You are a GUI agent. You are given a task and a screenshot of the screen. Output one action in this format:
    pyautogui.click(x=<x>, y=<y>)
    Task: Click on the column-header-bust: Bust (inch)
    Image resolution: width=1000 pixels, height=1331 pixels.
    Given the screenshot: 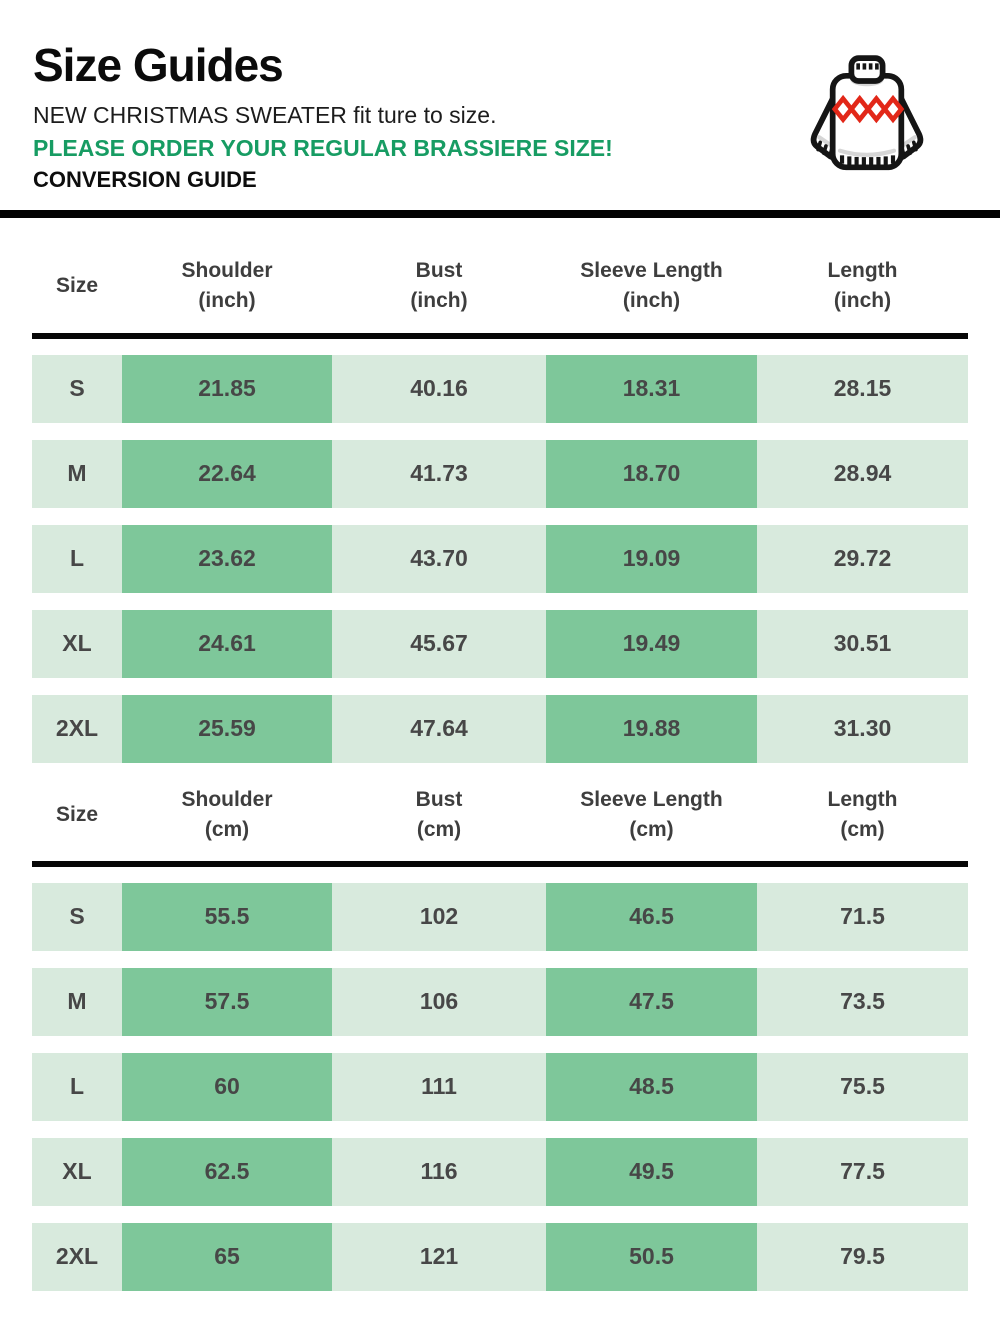 What is the action you would take?
    pyautogui.click(x=439, y=286)
    